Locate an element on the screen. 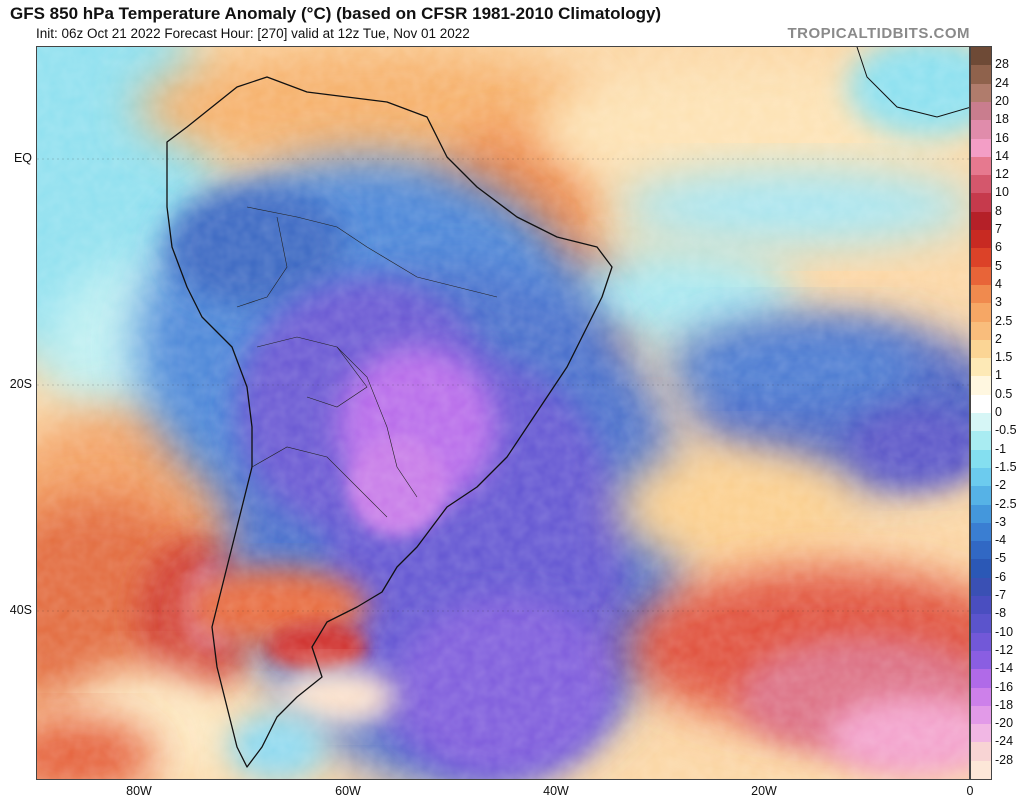  colorbar-tick-label: 1 is located at coordinates (998, 375).